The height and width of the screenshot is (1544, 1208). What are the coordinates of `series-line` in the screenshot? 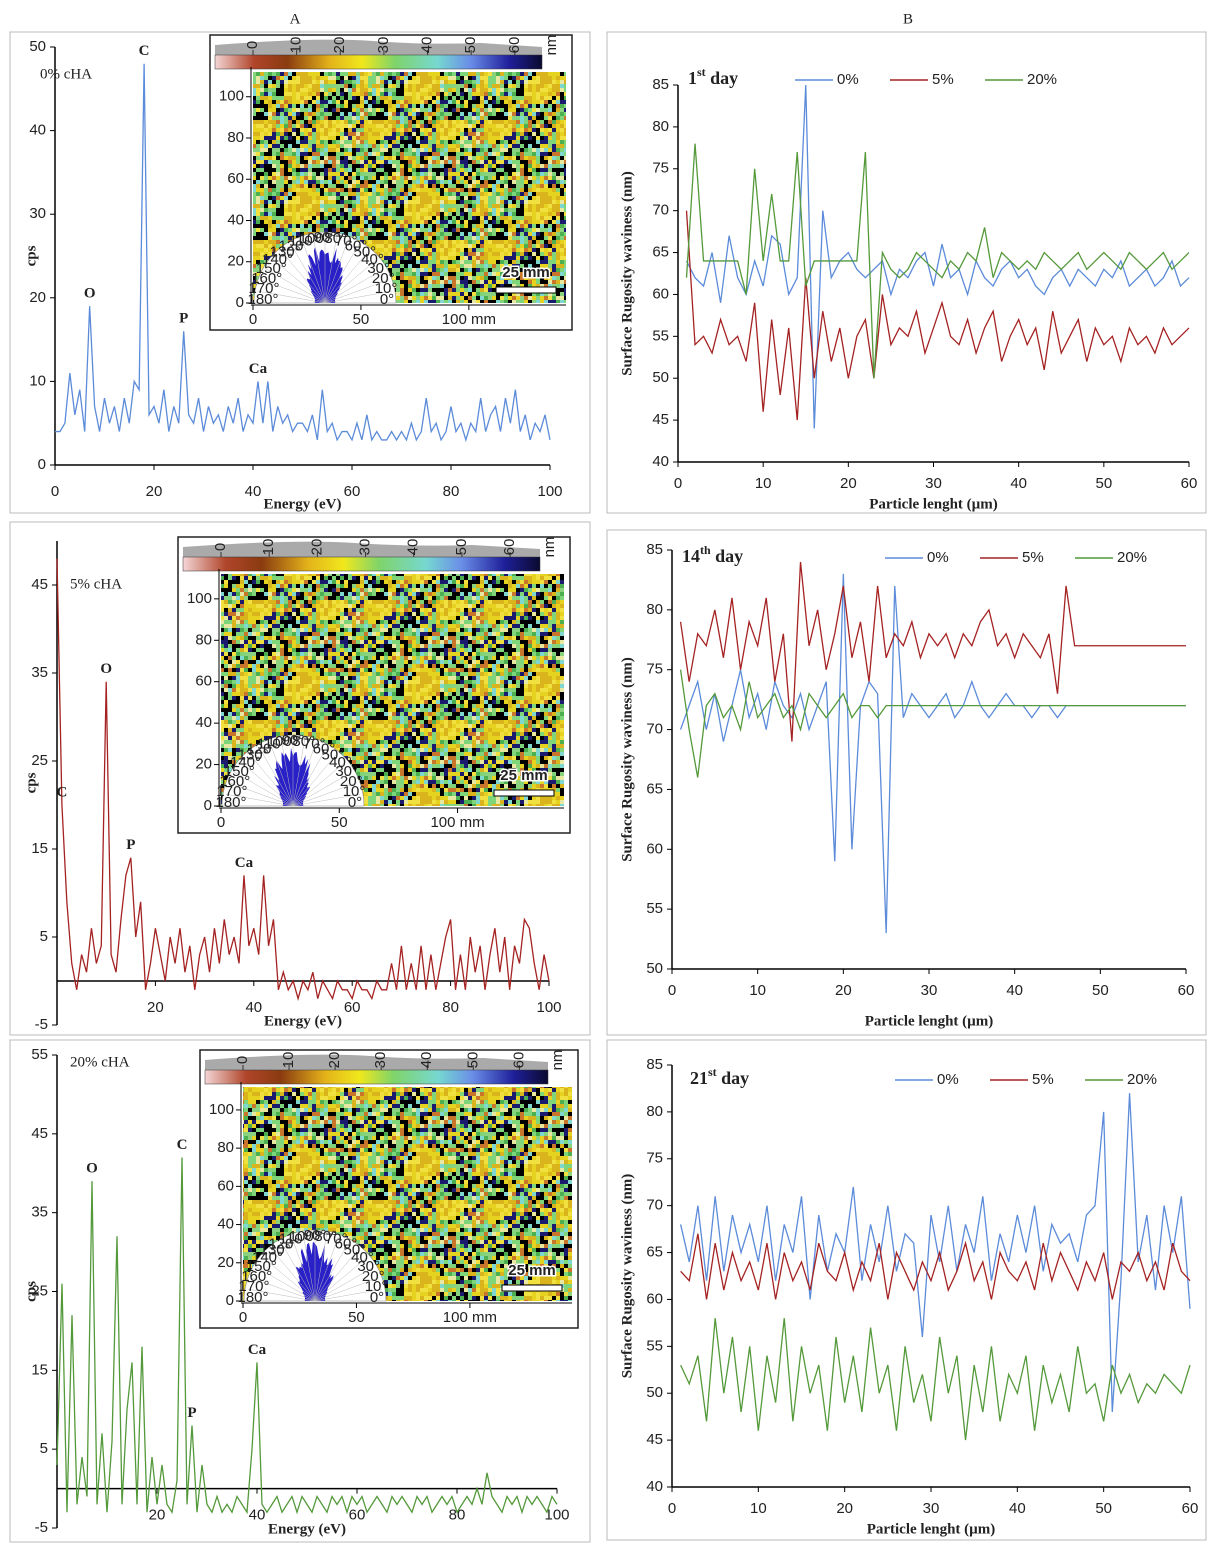 It's located at (937, 315).